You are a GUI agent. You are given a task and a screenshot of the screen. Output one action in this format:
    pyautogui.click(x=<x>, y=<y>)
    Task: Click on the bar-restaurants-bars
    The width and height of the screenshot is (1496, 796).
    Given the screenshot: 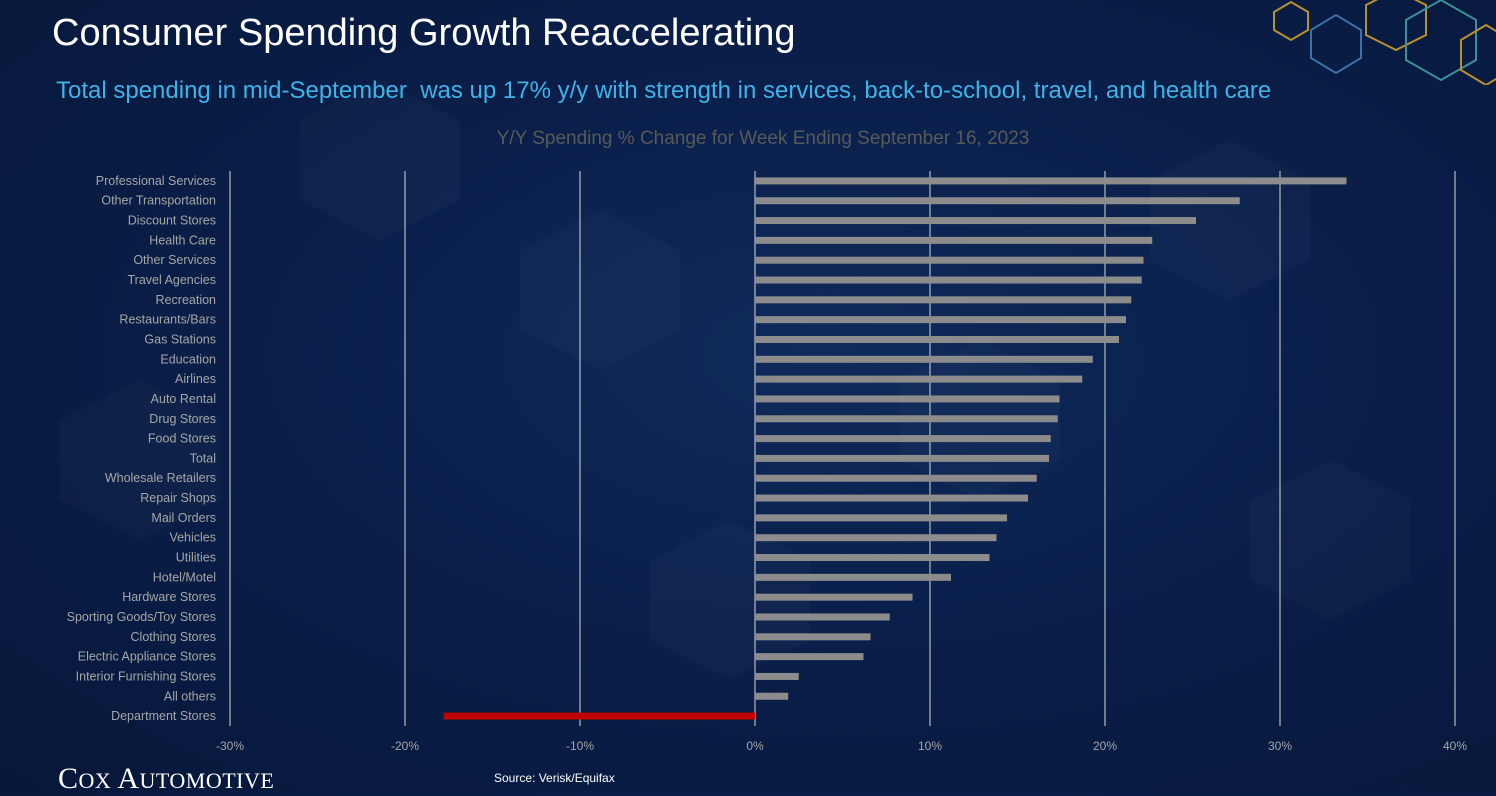 What is the action you would take?
    pyautogui.click(x=940, y=320)
    